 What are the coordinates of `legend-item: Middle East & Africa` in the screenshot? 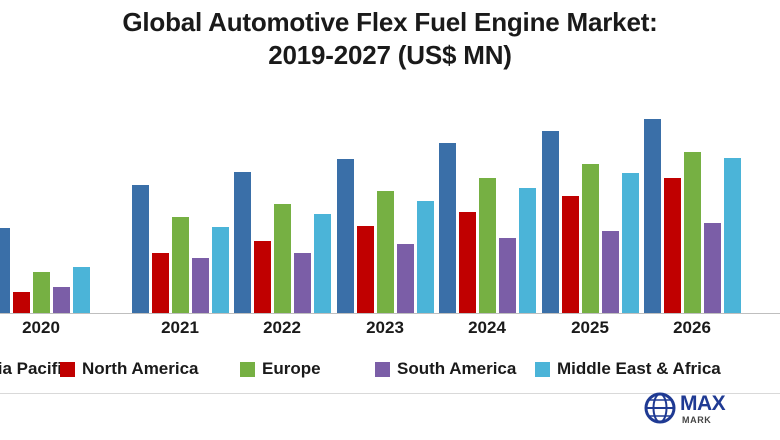 It's located at (628, 369).